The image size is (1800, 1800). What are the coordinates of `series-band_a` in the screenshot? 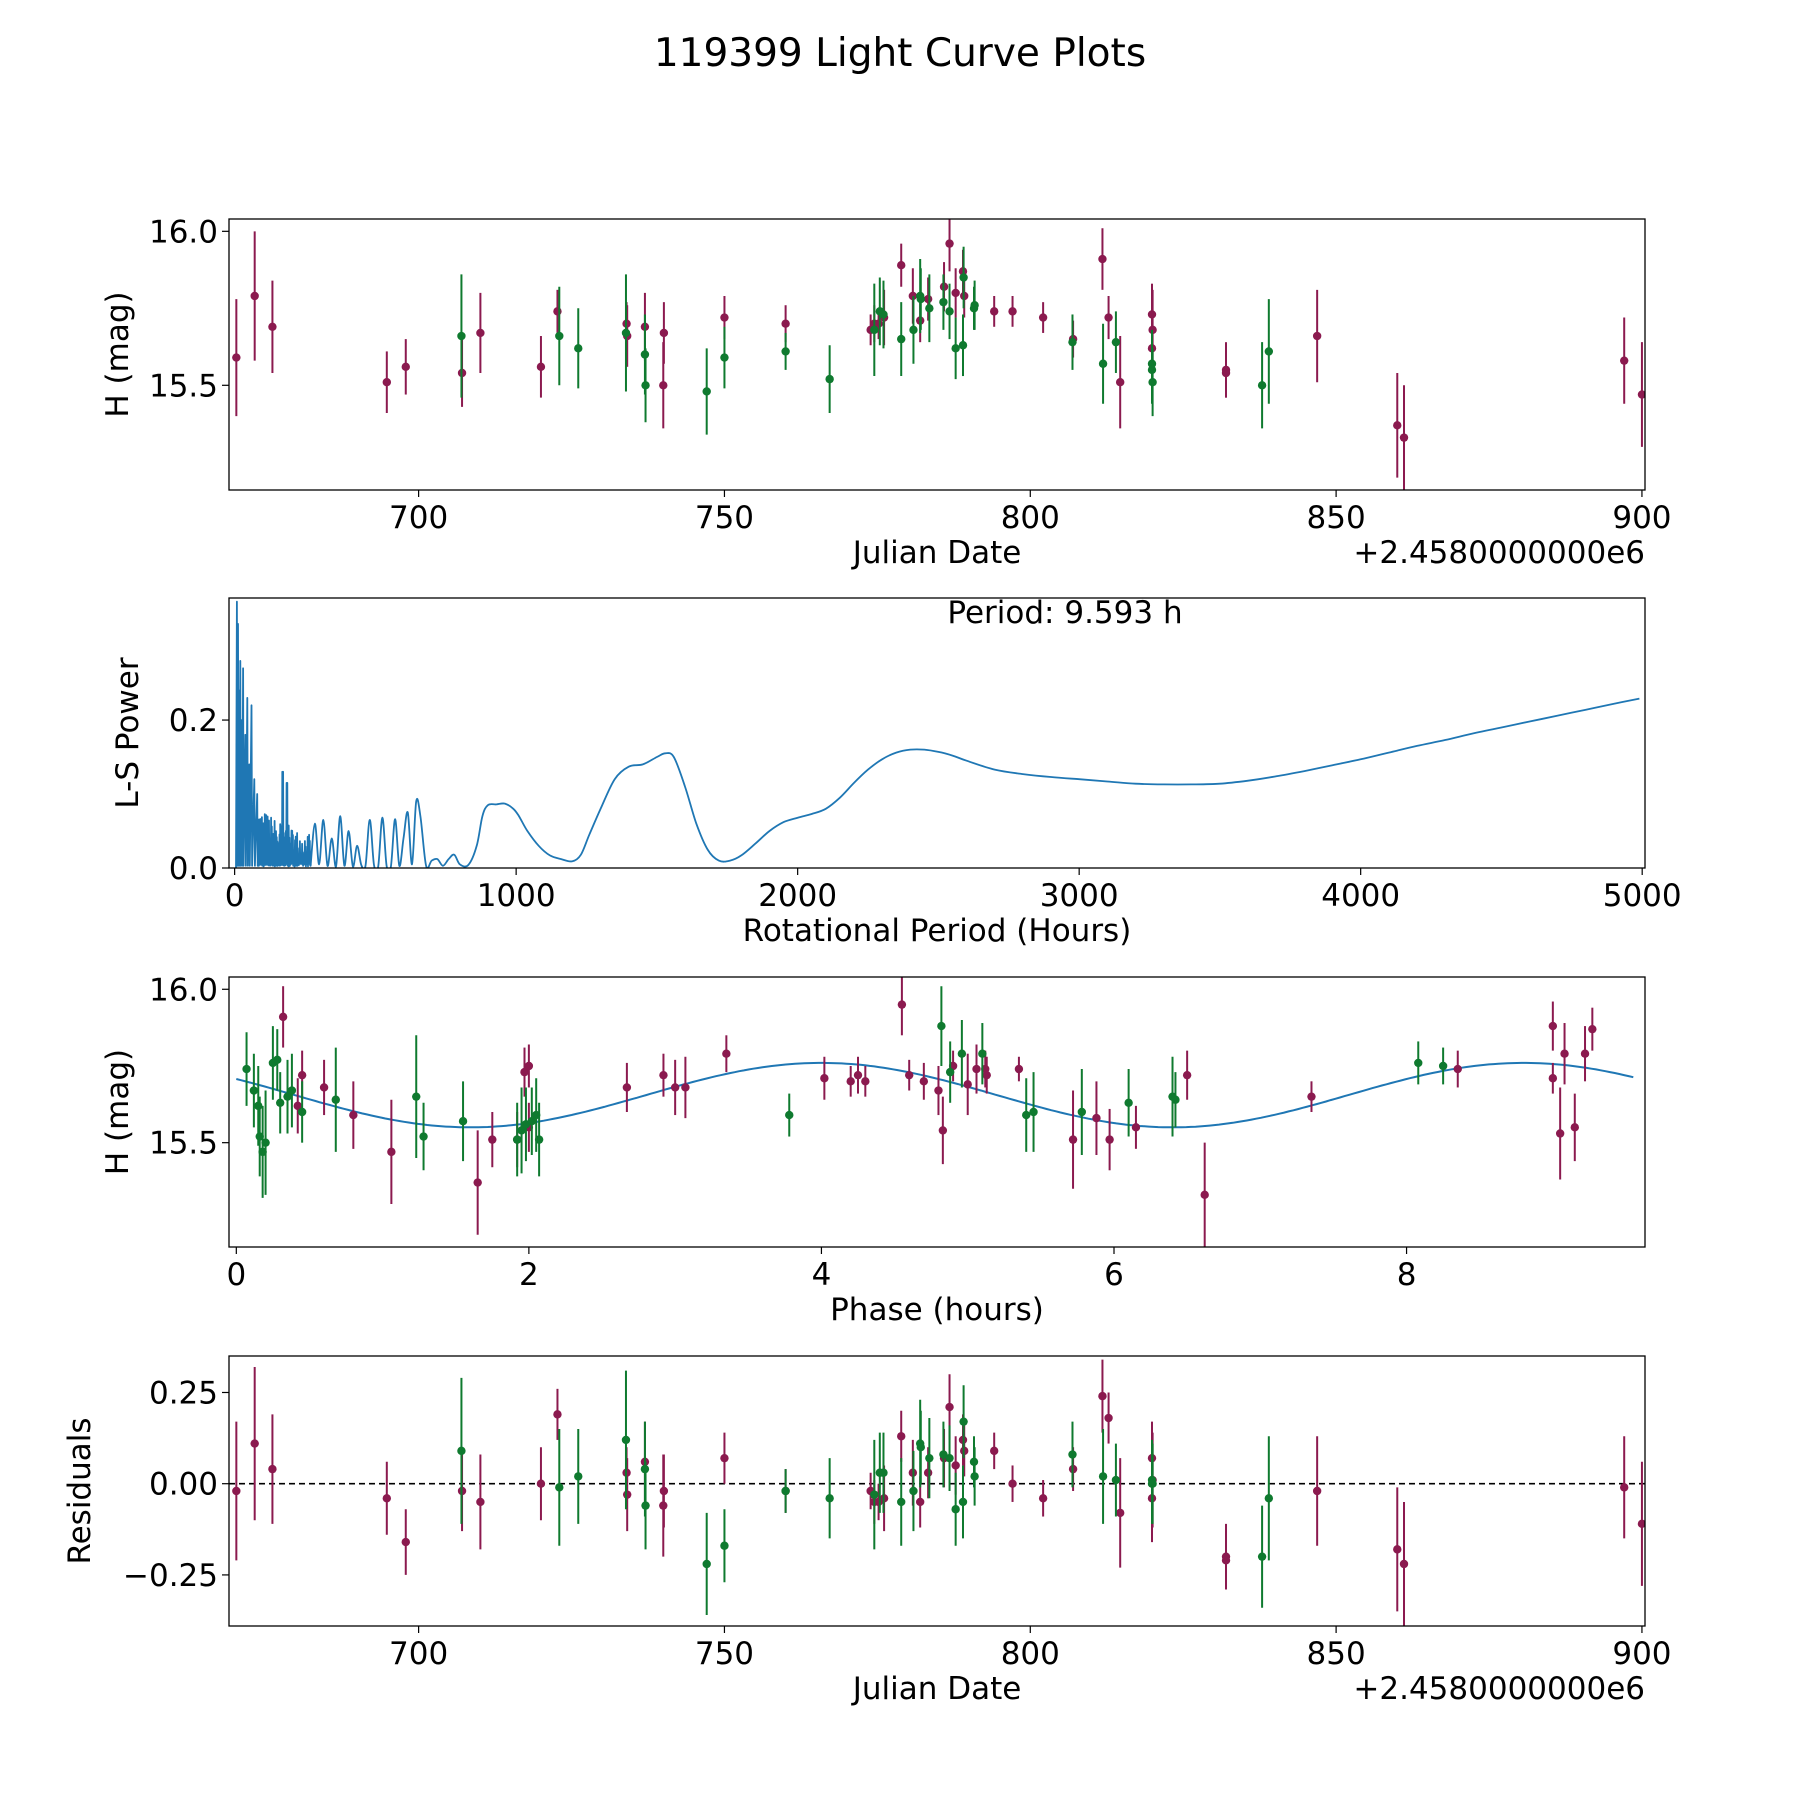 It's located at (938, 354).